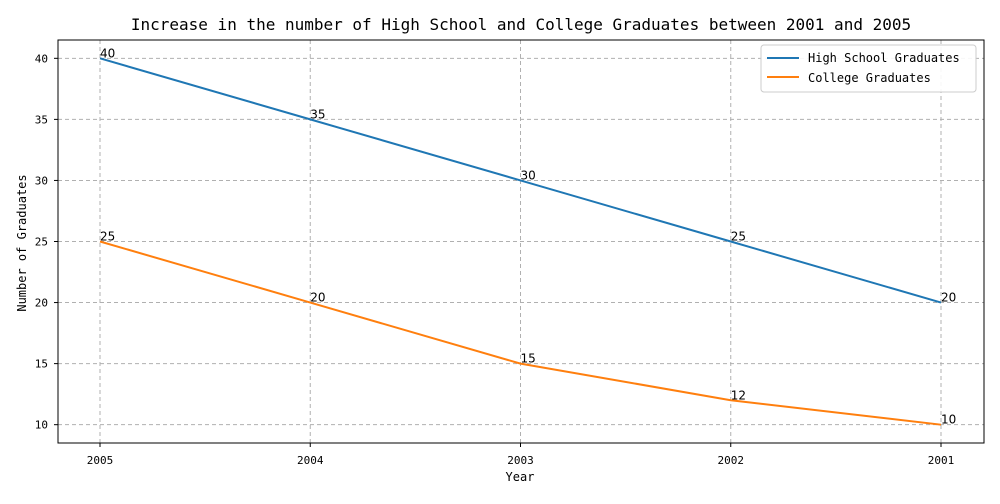 This screenshot has width=1000, height=504. Describe the element at coordinates (869, 78) in the screenshot. I see `legend-label-college: College Graduates` at that location.